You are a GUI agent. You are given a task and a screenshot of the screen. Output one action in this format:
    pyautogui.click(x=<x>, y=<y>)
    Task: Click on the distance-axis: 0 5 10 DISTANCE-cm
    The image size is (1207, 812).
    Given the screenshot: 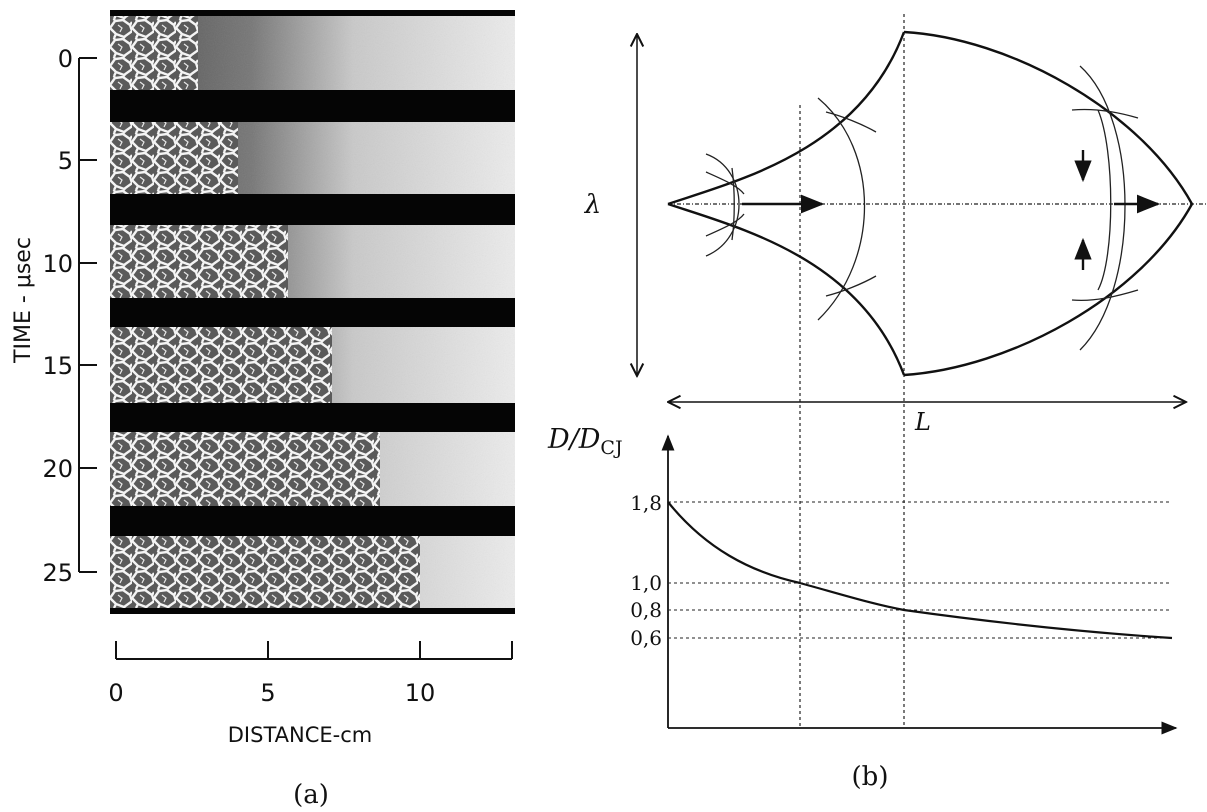 What is the action you would take?
    pyautogui.click(x=310, y=694)
    